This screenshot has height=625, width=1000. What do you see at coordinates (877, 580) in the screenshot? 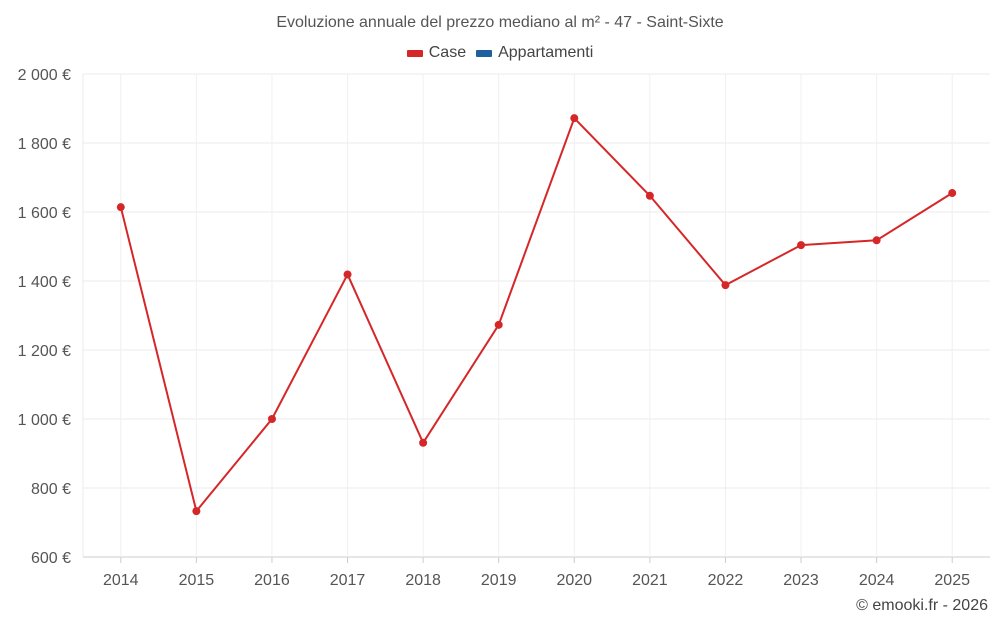
I see `x-tick-label: 2024` at bounding box center [877, 580].